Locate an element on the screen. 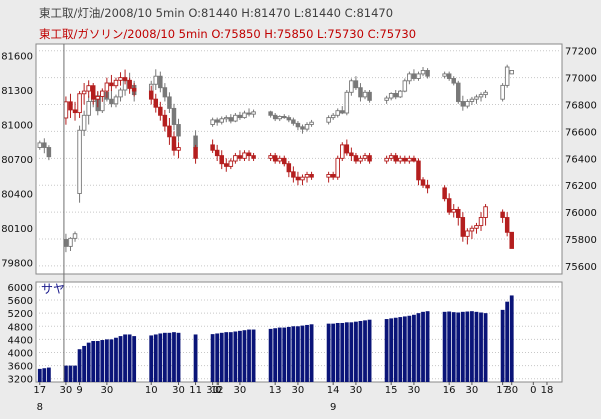  gasoline-tick-label: 76800 is located at coordinates (581, 106).